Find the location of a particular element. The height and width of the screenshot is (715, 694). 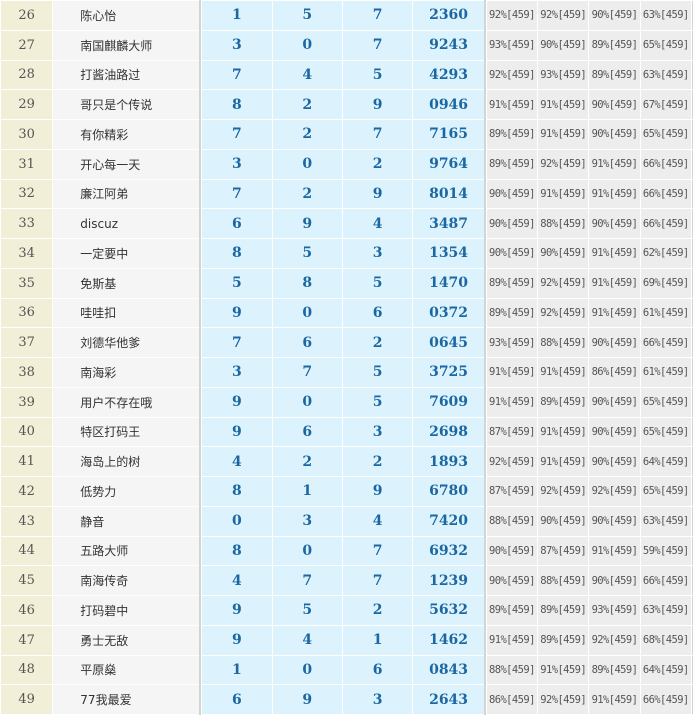

number-cell: 9243 is located at coordinates (449, 45).